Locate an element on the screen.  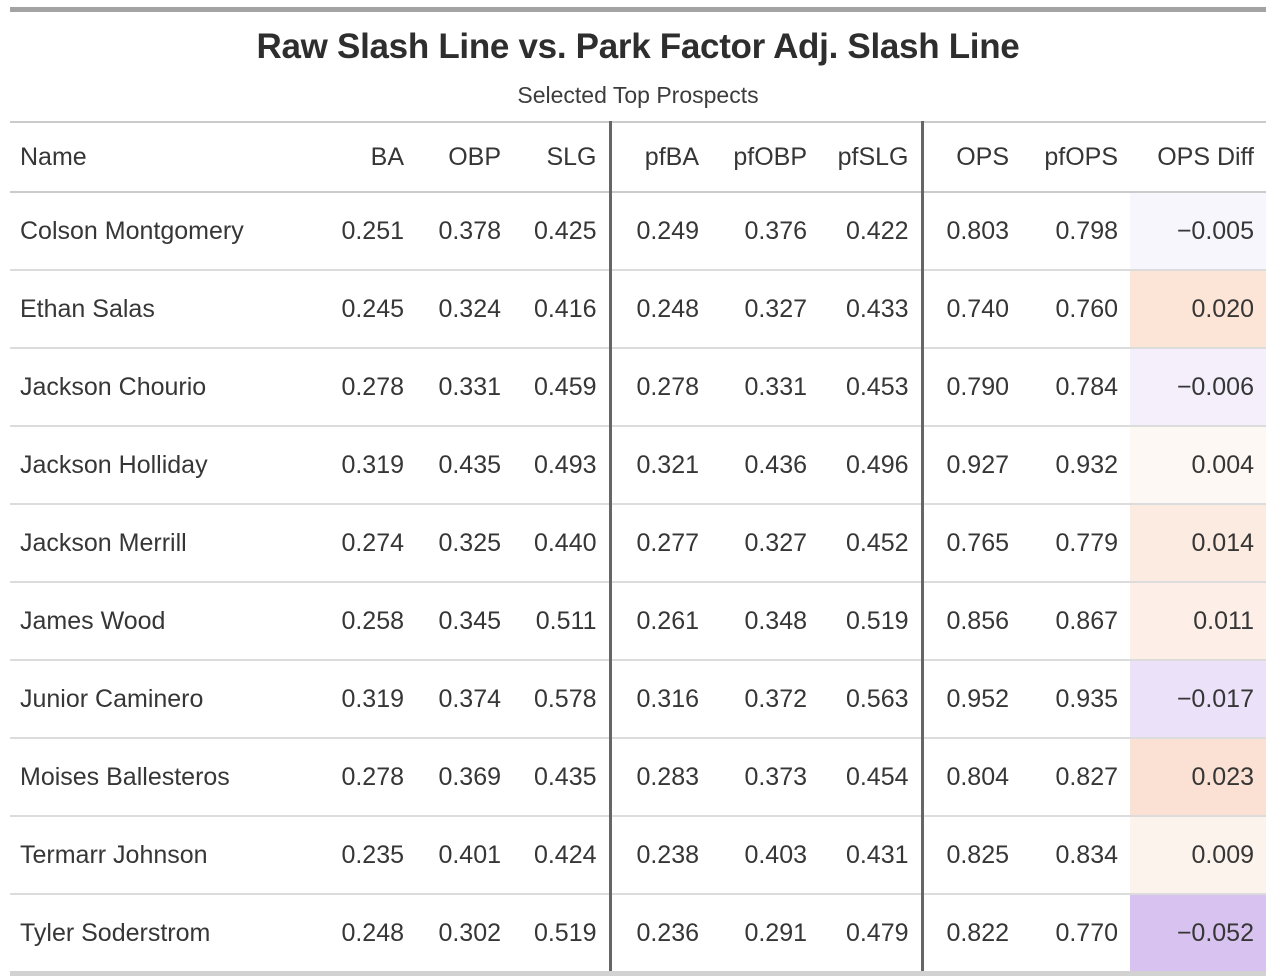
obp-cell: 0.302 is located at coordinates (464, 933).